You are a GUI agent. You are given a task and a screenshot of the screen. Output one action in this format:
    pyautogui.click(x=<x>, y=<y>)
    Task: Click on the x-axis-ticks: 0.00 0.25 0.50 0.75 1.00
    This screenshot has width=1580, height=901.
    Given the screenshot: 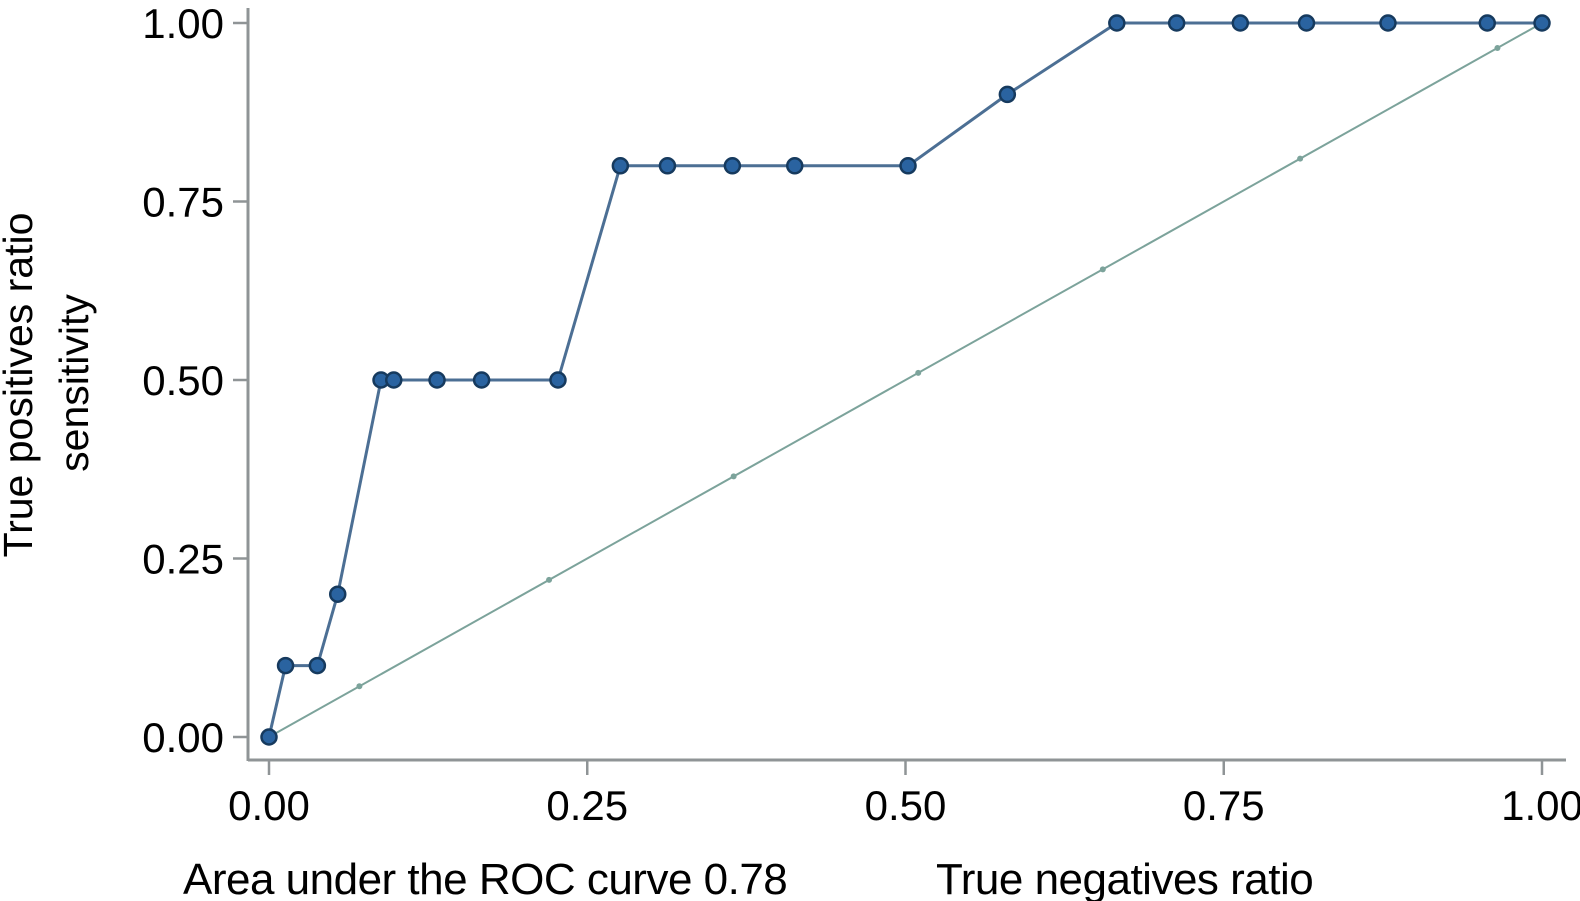 What is the action you would take?
    pyautogui.click(x=904, y=794)
    